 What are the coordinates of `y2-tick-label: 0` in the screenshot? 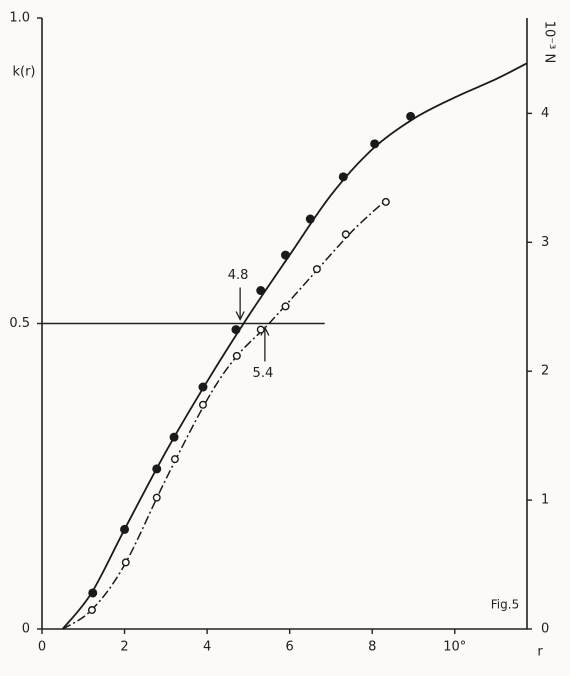 It's located at (545, 629).